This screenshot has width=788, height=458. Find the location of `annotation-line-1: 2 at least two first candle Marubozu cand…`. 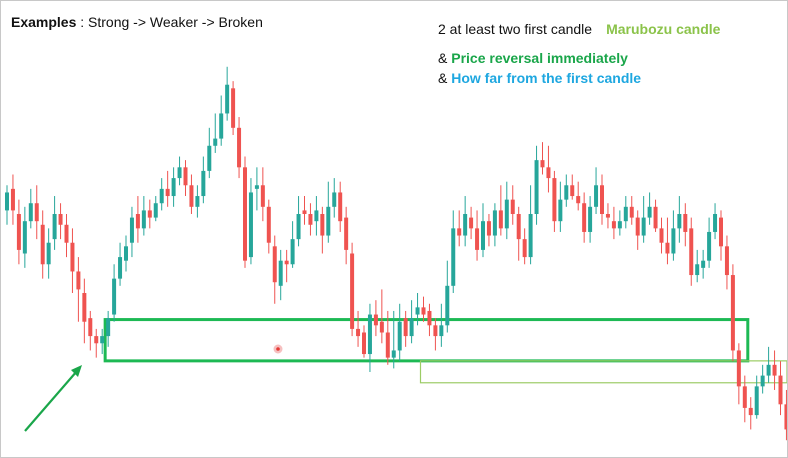

annotation-line-1: 2 at least two first candle Marubozu cand… is located at coordinates (579, 29).